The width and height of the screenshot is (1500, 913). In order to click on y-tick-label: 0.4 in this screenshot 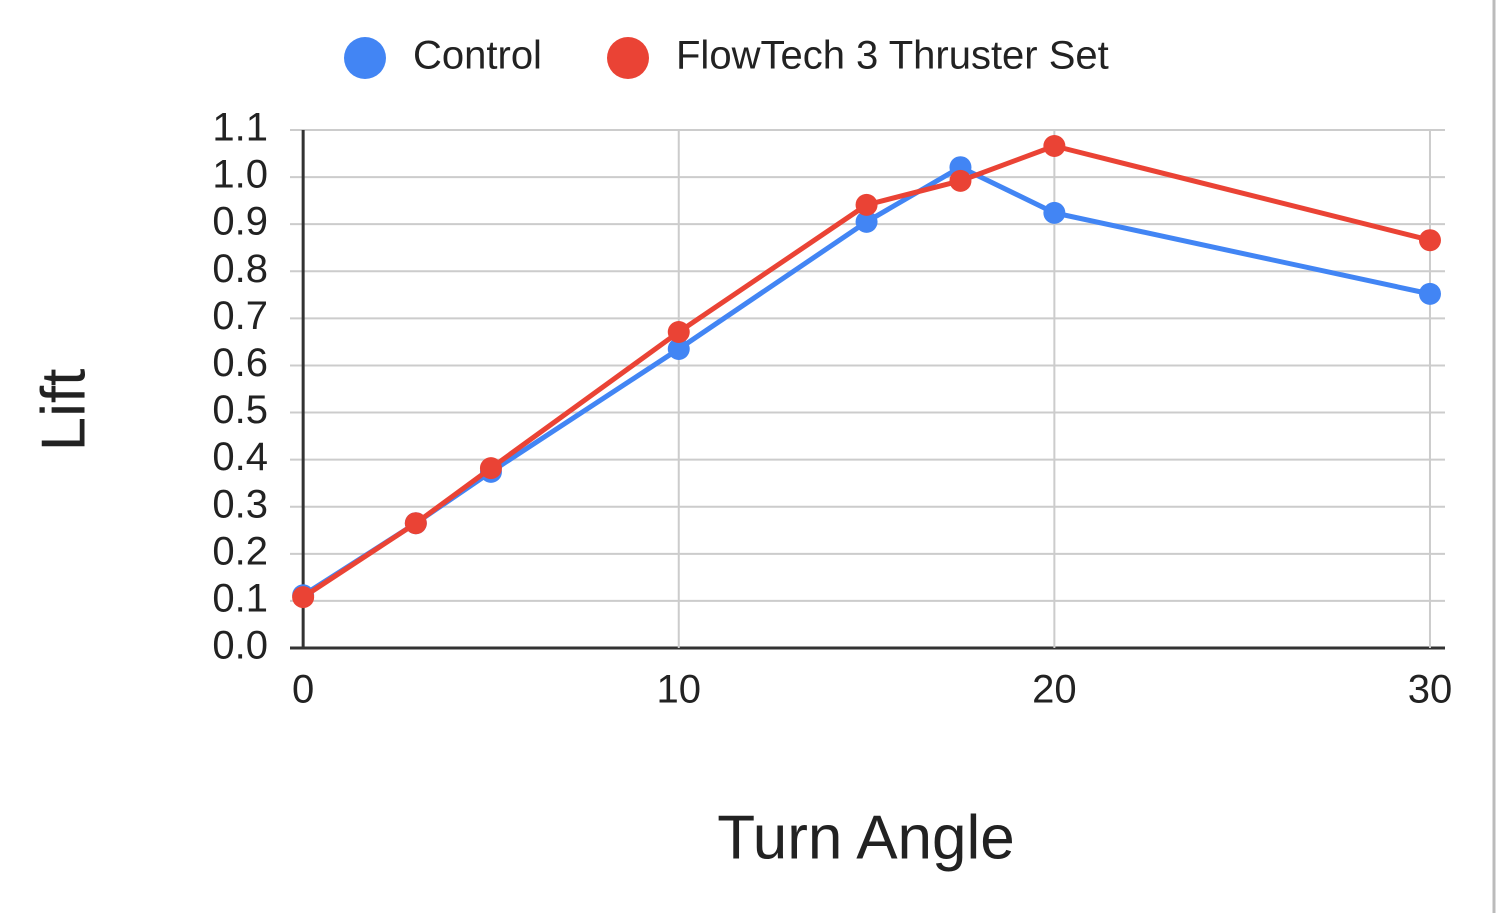, I will do `click(240, 457)`.